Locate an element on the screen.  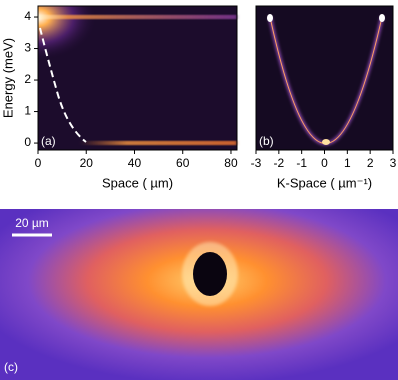
y-tick-label: 2 is located at coordinates (27, 79).